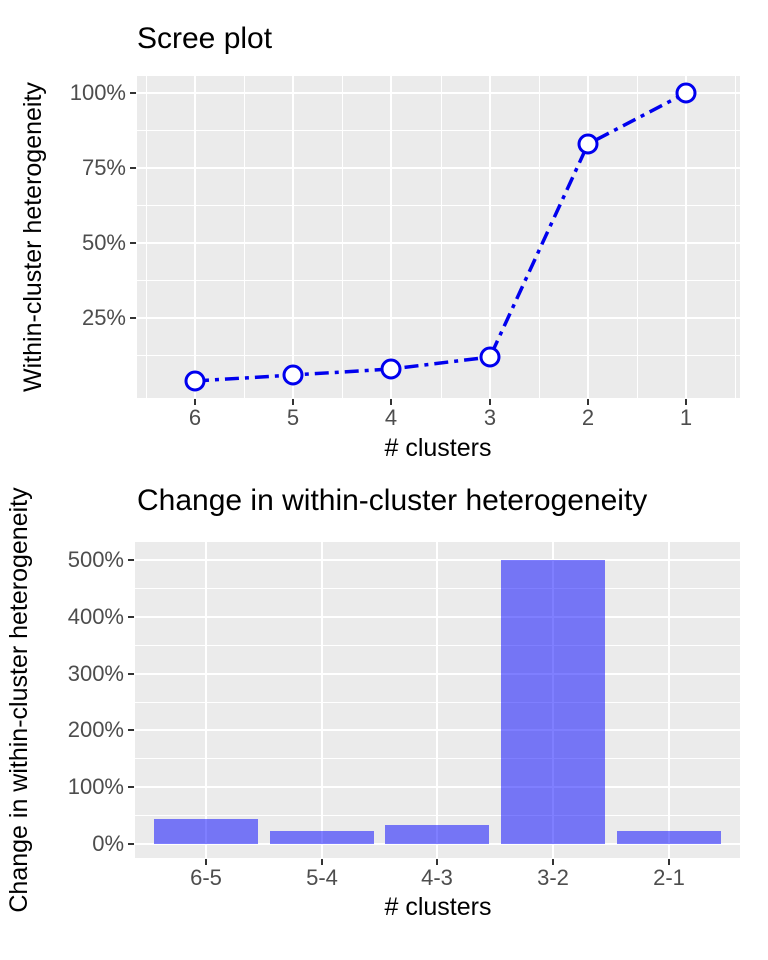  What do you see at coordinates (205, 38) in the screenshot?
I see `scree-plot-title: Scree plot` at bounding box center [205, 38].